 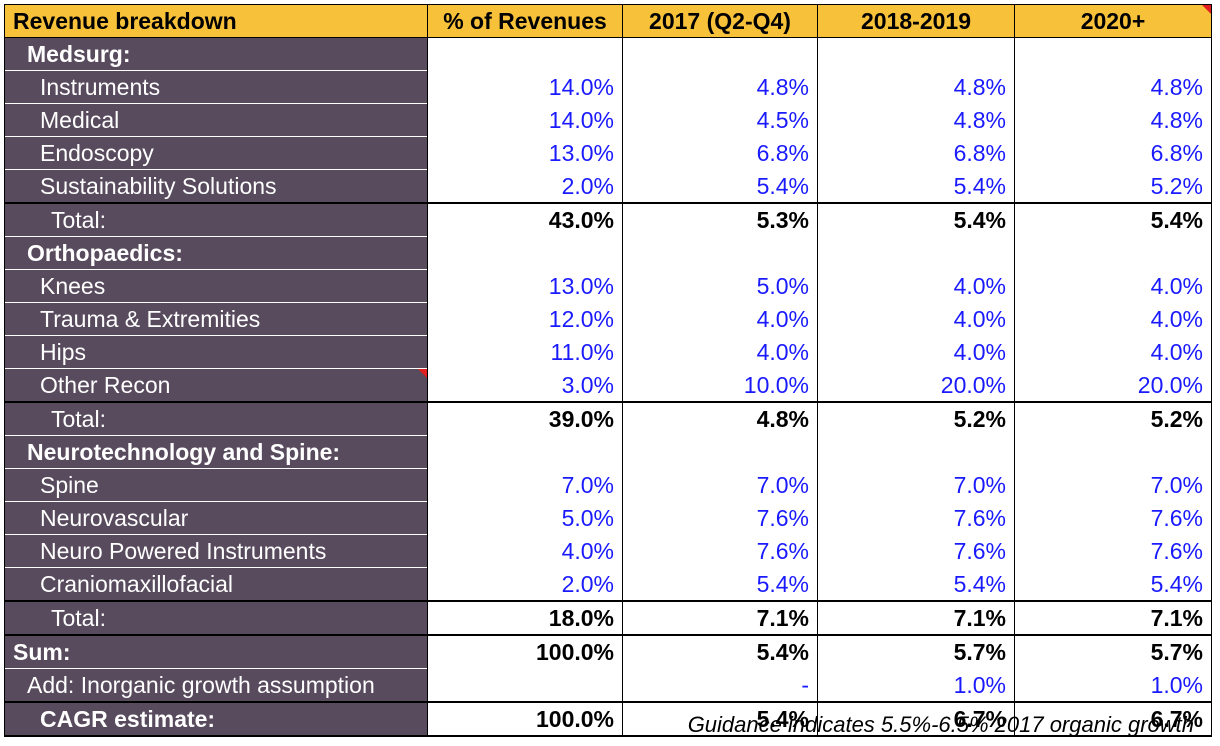 What do you see at coordinates (720, 385) in the screenshot?
I see `cell: 10.0%` at bounding box center [720, 385].